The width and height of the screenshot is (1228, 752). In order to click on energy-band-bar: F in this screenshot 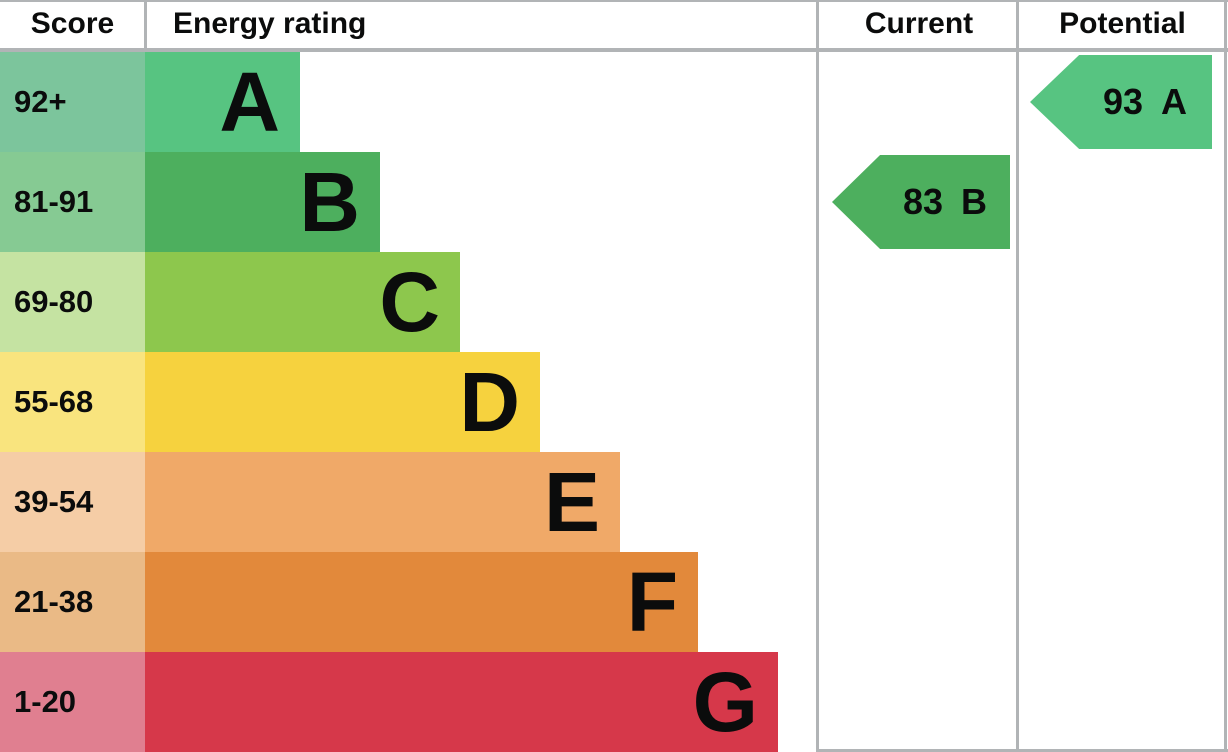, I will do `click(421, 602)`.